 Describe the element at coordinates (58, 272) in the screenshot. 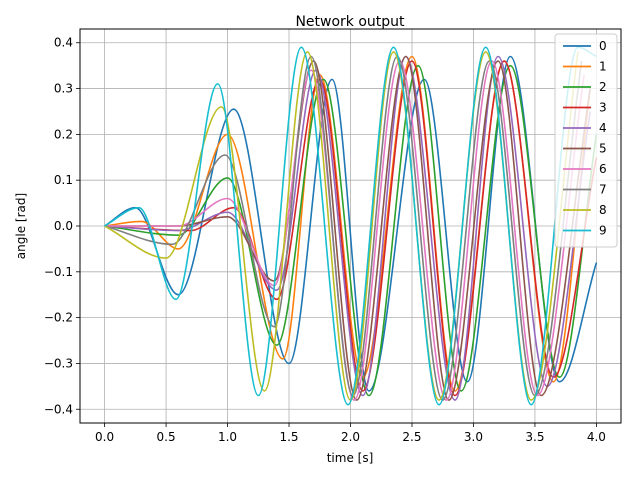

I see `y-tick-label: −0.1` at that location.